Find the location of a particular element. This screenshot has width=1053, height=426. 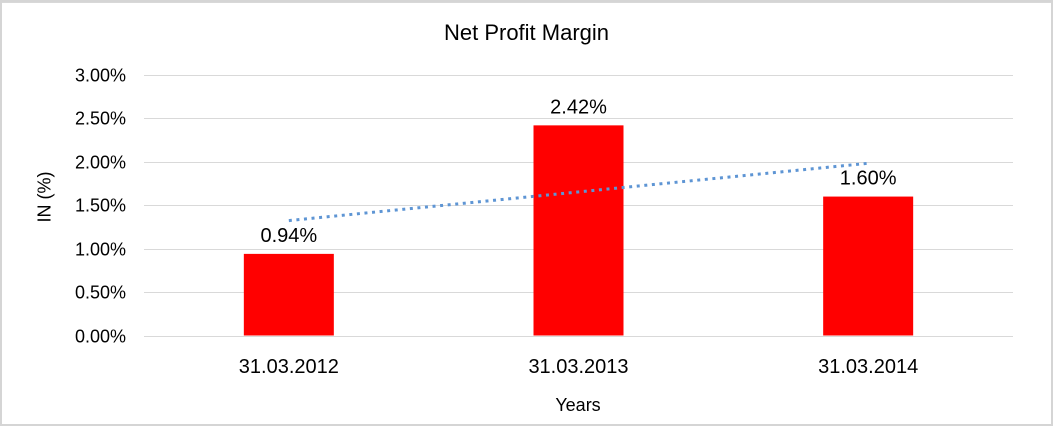

y-tick-label: 3.00% is located at coordinates (100, 76).